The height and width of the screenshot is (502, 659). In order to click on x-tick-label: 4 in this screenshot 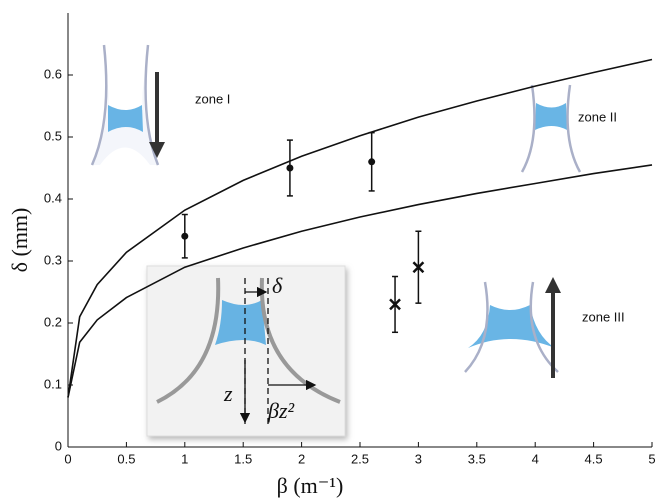, I will do `click(535, 458)`.